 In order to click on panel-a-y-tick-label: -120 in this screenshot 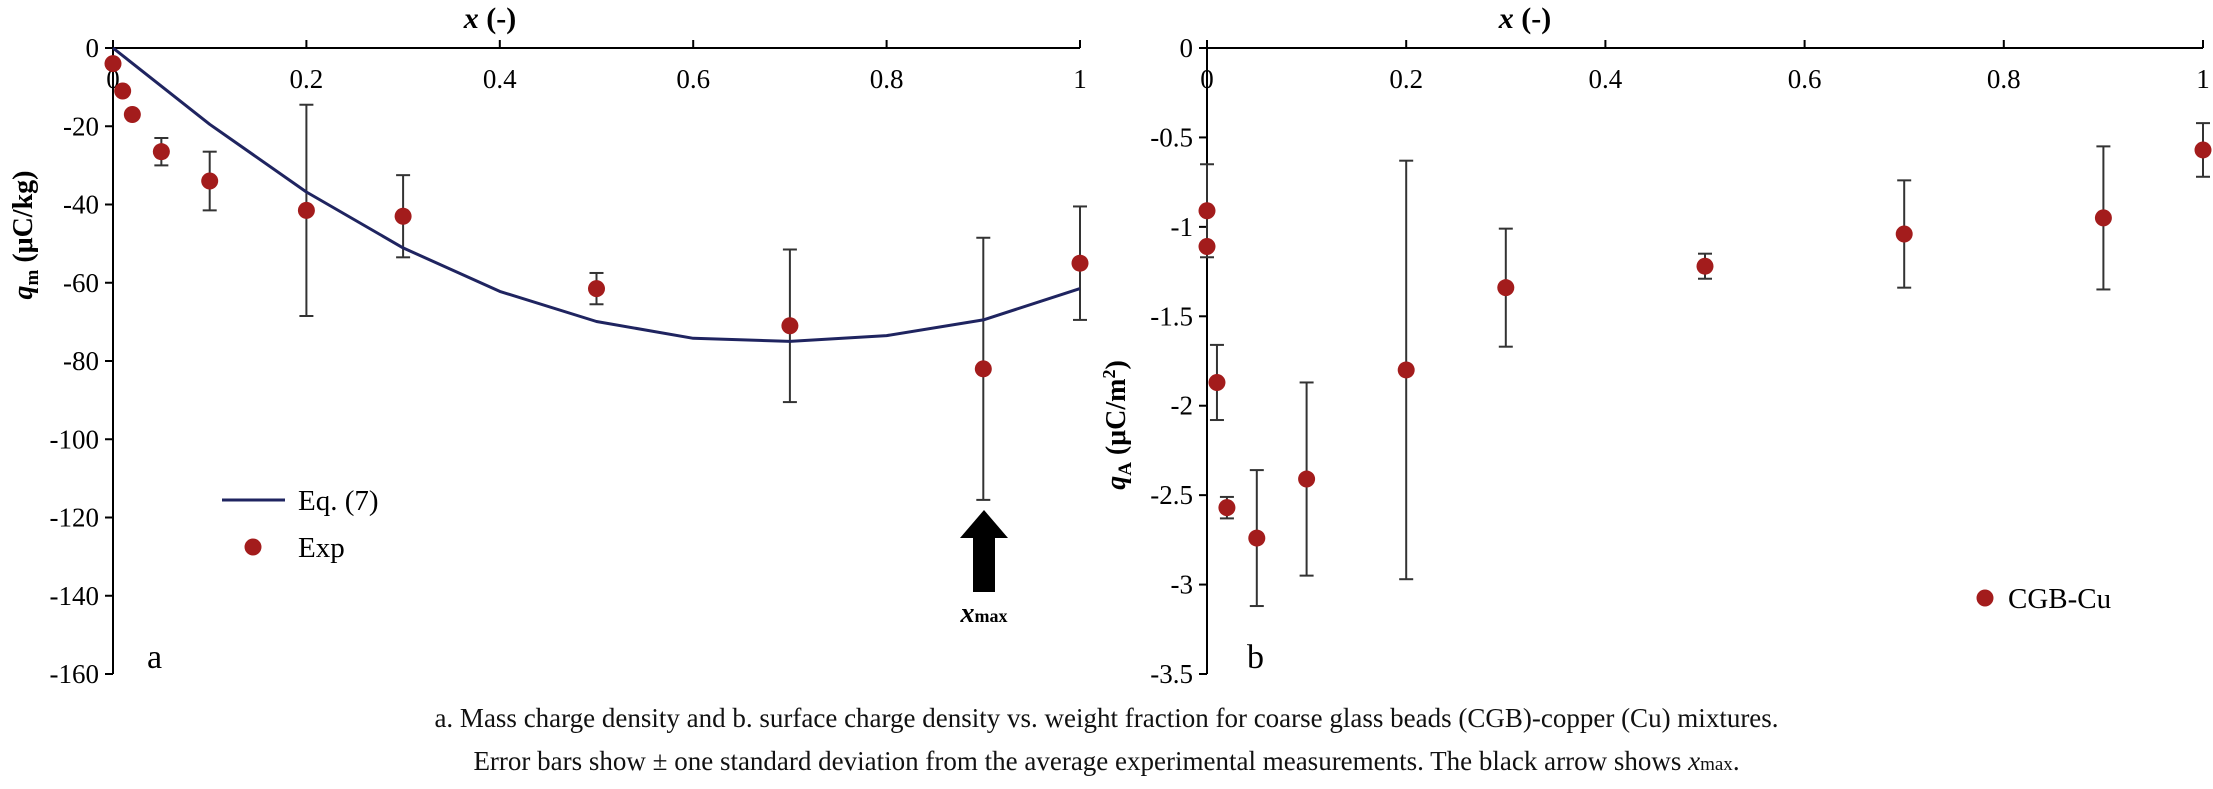, I will do `click(75, 518)`.